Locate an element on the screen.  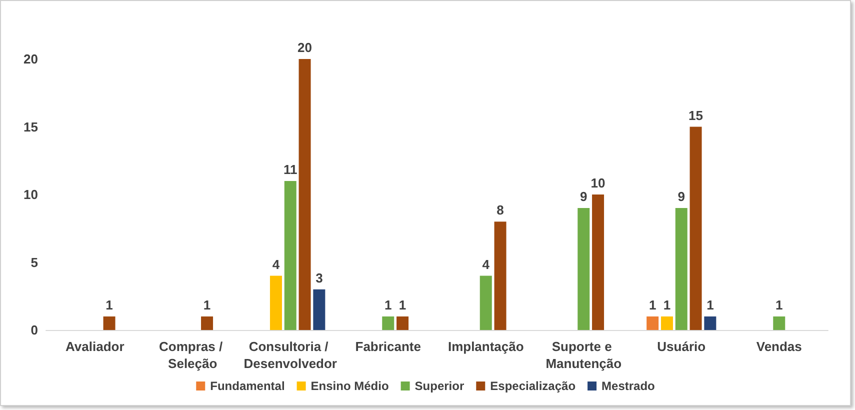
legend-label: Mestrado is located at coordinates (628, 386).